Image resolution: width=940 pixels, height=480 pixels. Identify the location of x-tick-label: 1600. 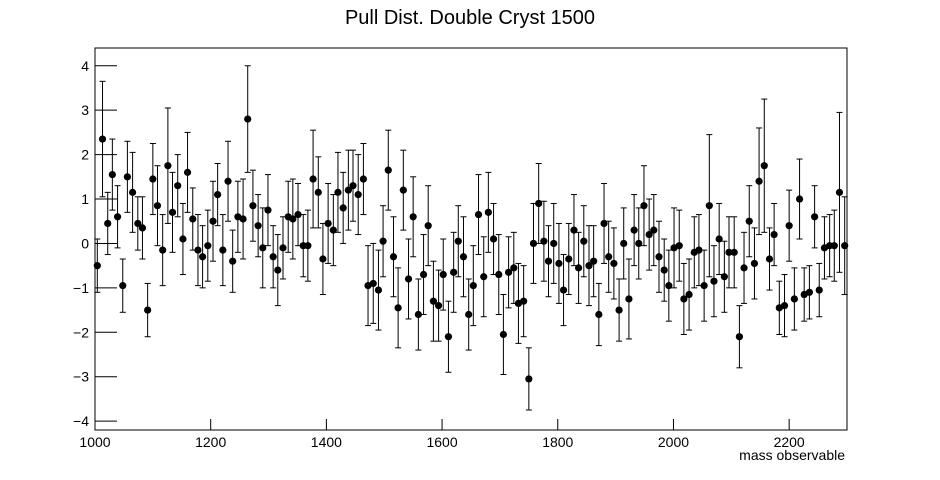
(441, 442).